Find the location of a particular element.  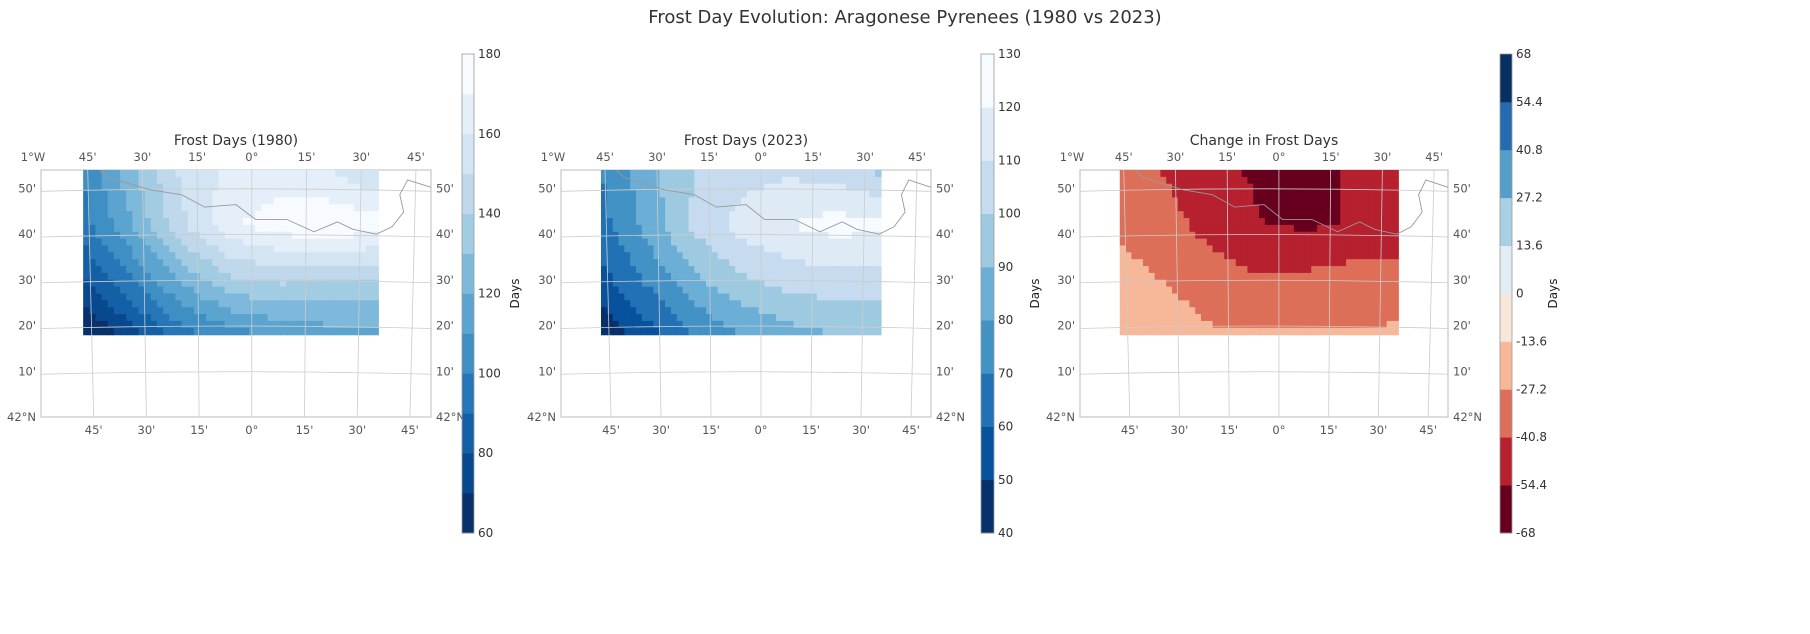

lat-tick-label-right: 30' is located at coordinates (1462, 280).